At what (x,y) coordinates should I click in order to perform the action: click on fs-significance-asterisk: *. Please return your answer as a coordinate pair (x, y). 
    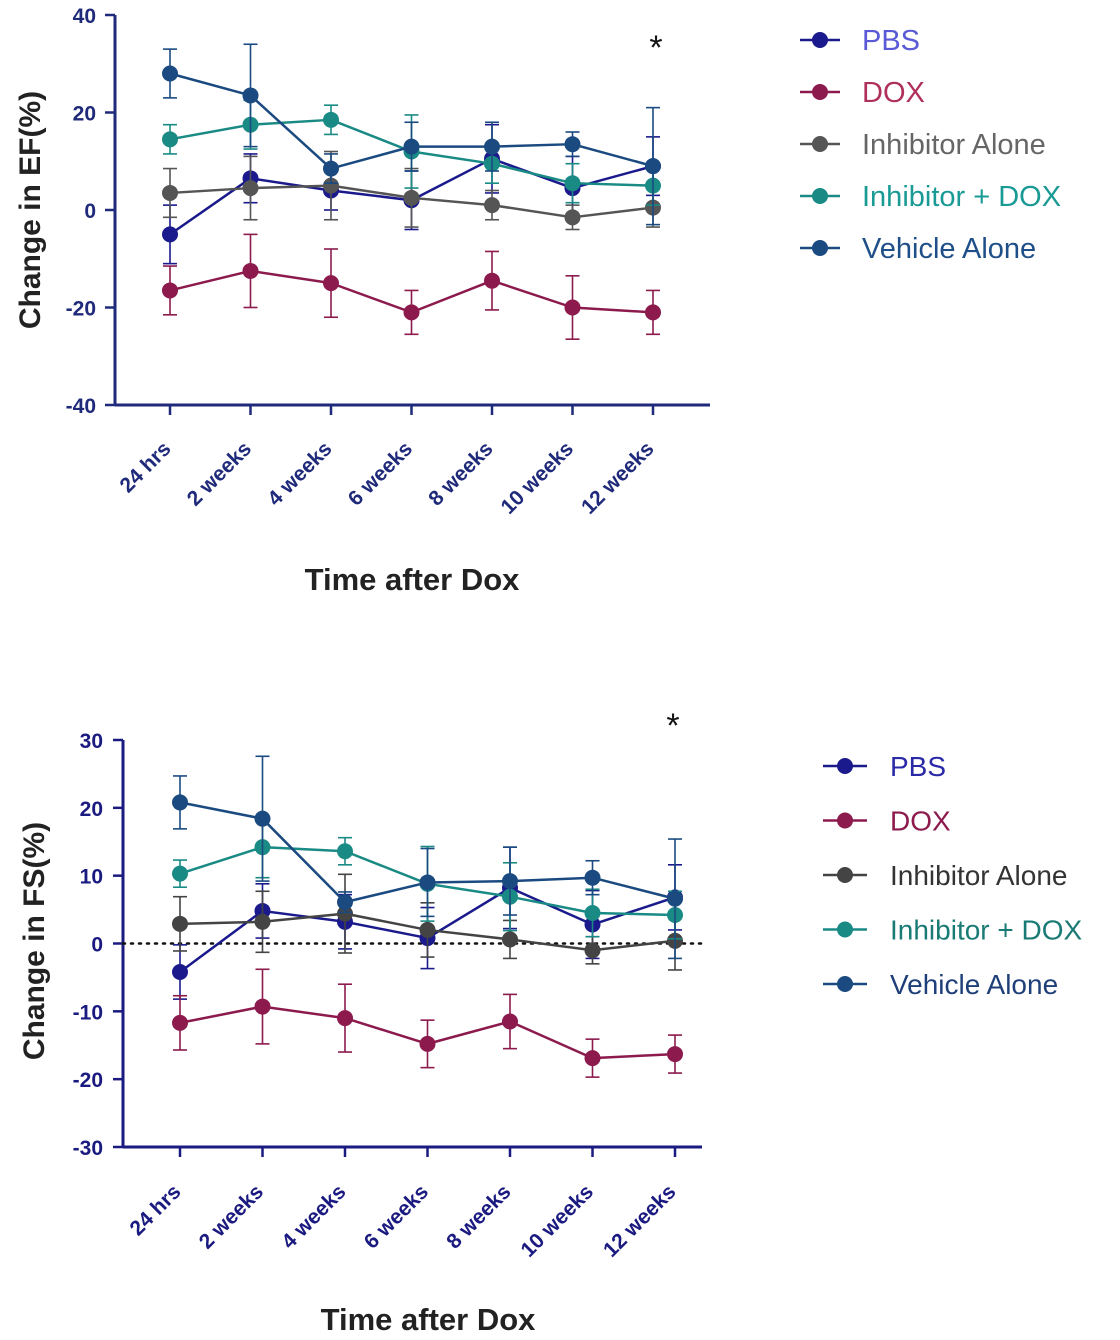
    Looking at the image, I should click on (672, 726).